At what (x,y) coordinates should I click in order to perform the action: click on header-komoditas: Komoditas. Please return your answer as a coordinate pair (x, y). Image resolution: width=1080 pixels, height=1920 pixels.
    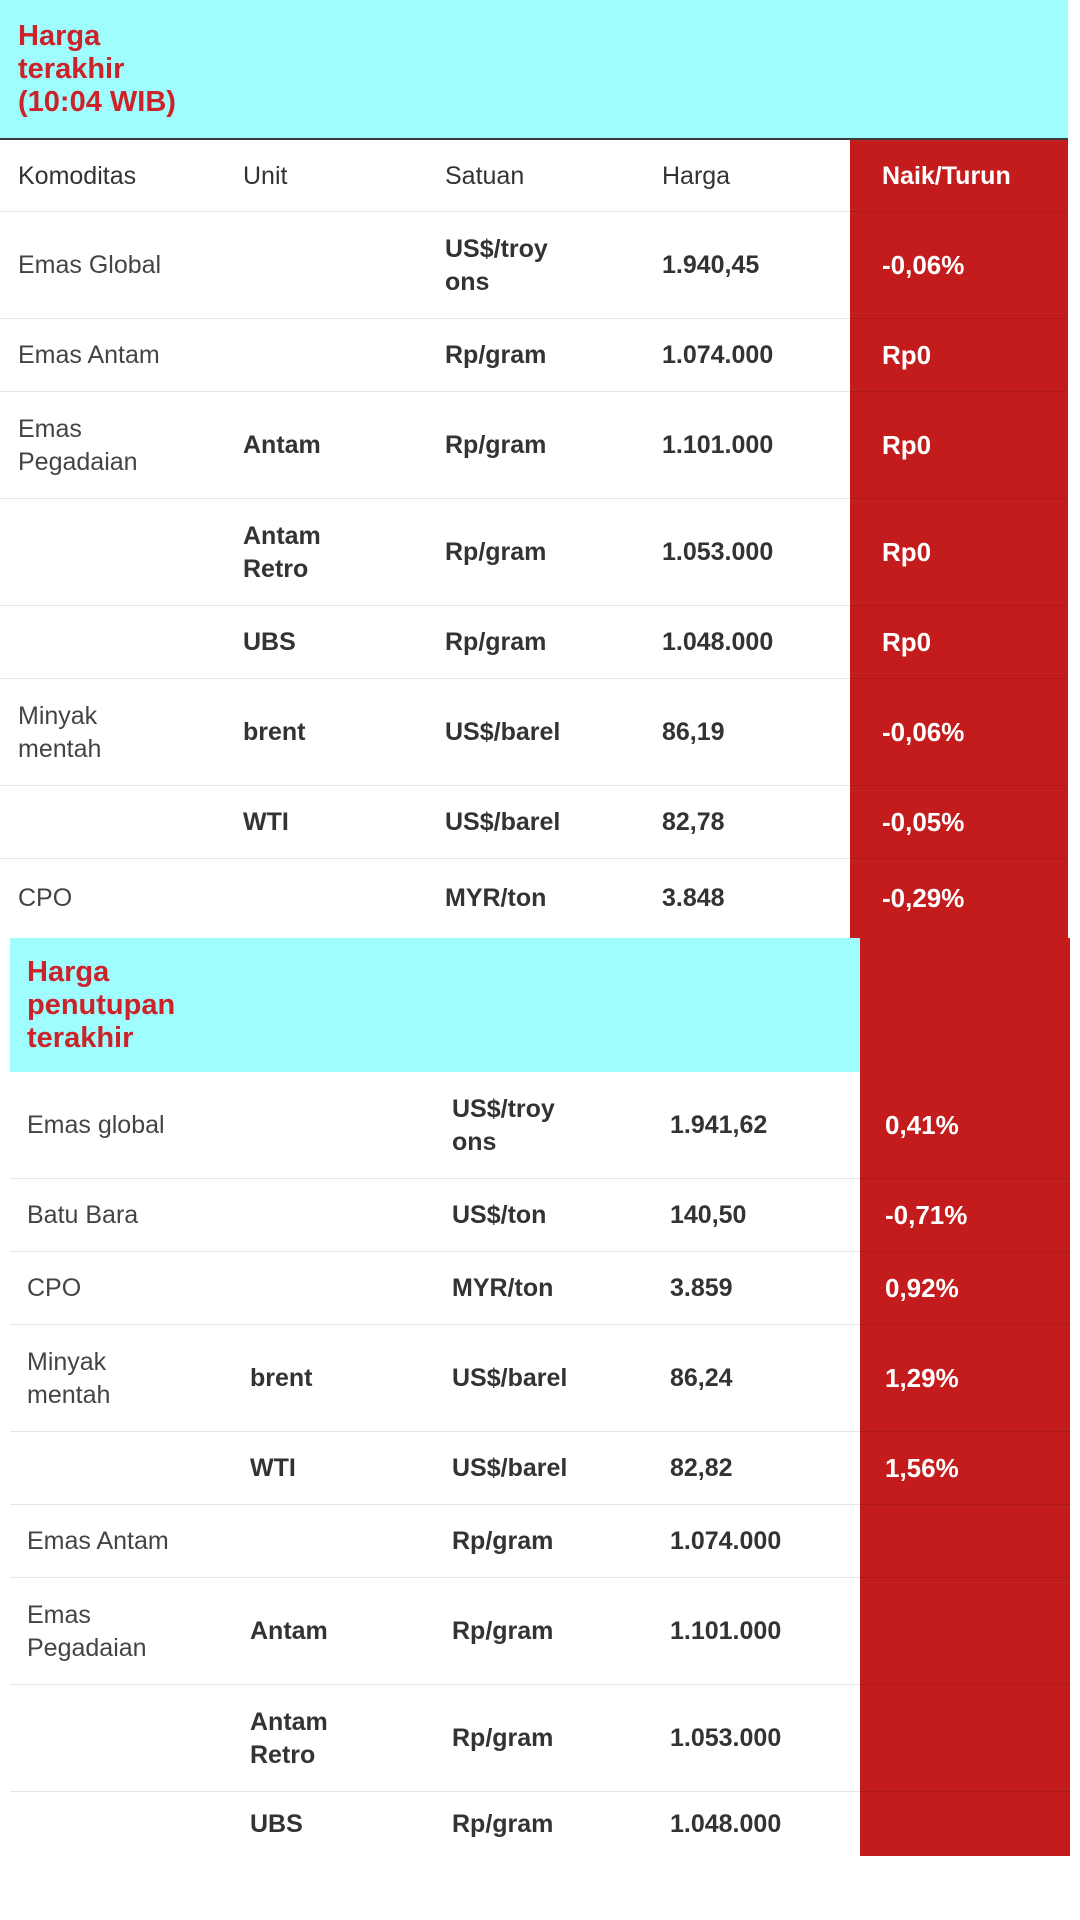
    Looking at the image, I should click on (77, 175).